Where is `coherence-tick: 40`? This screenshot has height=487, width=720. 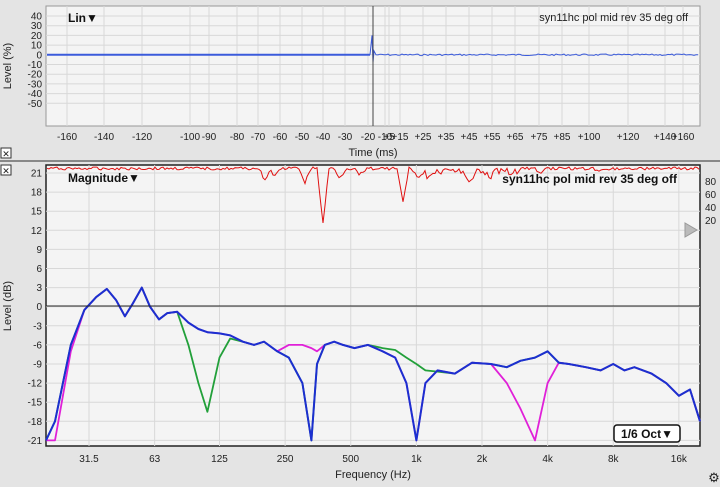 coherence-tick: 40 is located at coordinates (711, 208).